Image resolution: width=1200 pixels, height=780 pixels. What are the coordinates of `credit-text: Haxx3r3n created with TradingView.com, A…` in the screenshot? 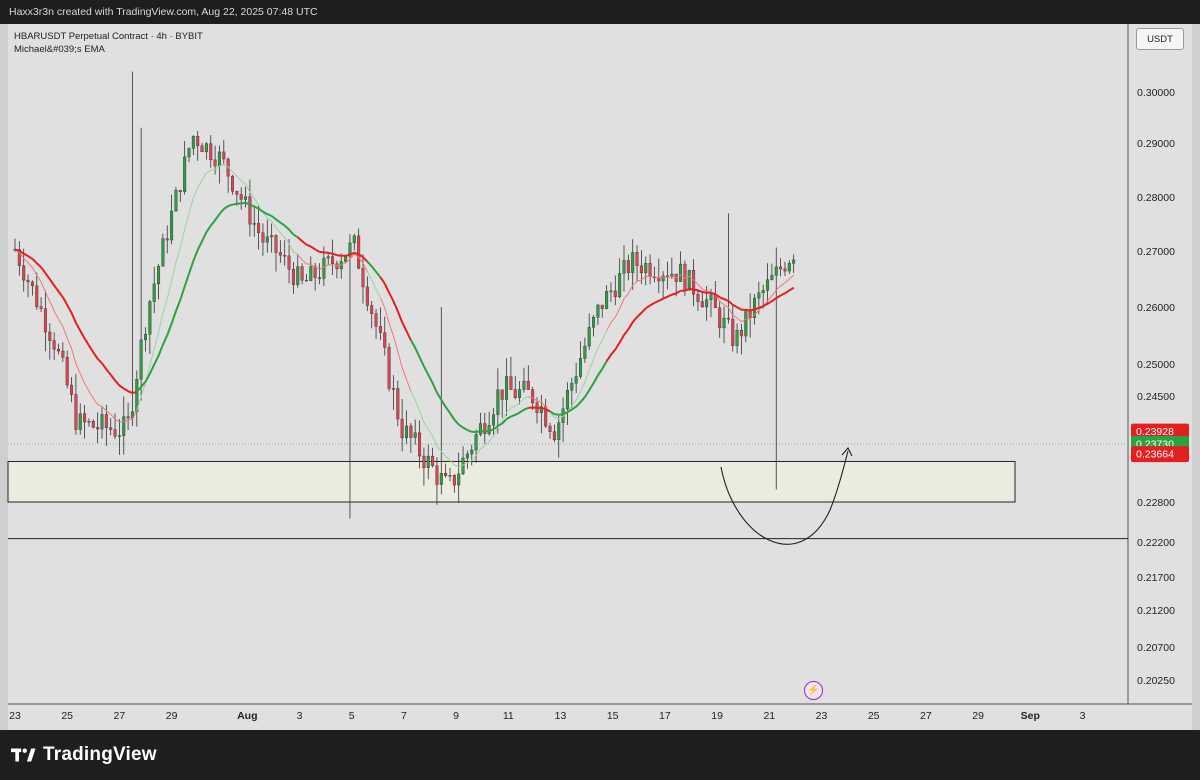 It's located at (163, 12).